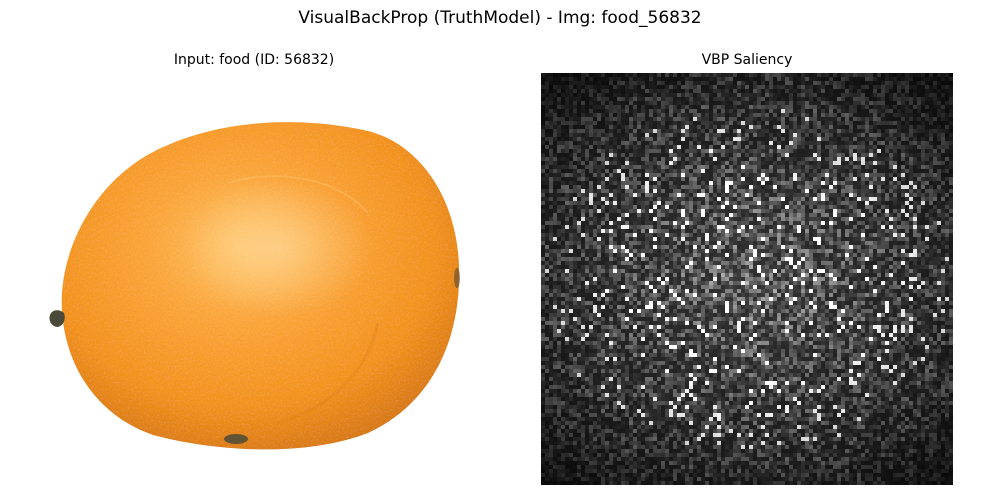 This screenshot has width=1000, height=500. What do you see at coordinates (57, 318) in the screenshot?
I see `stem-icon` at bounding box center [57, 318].